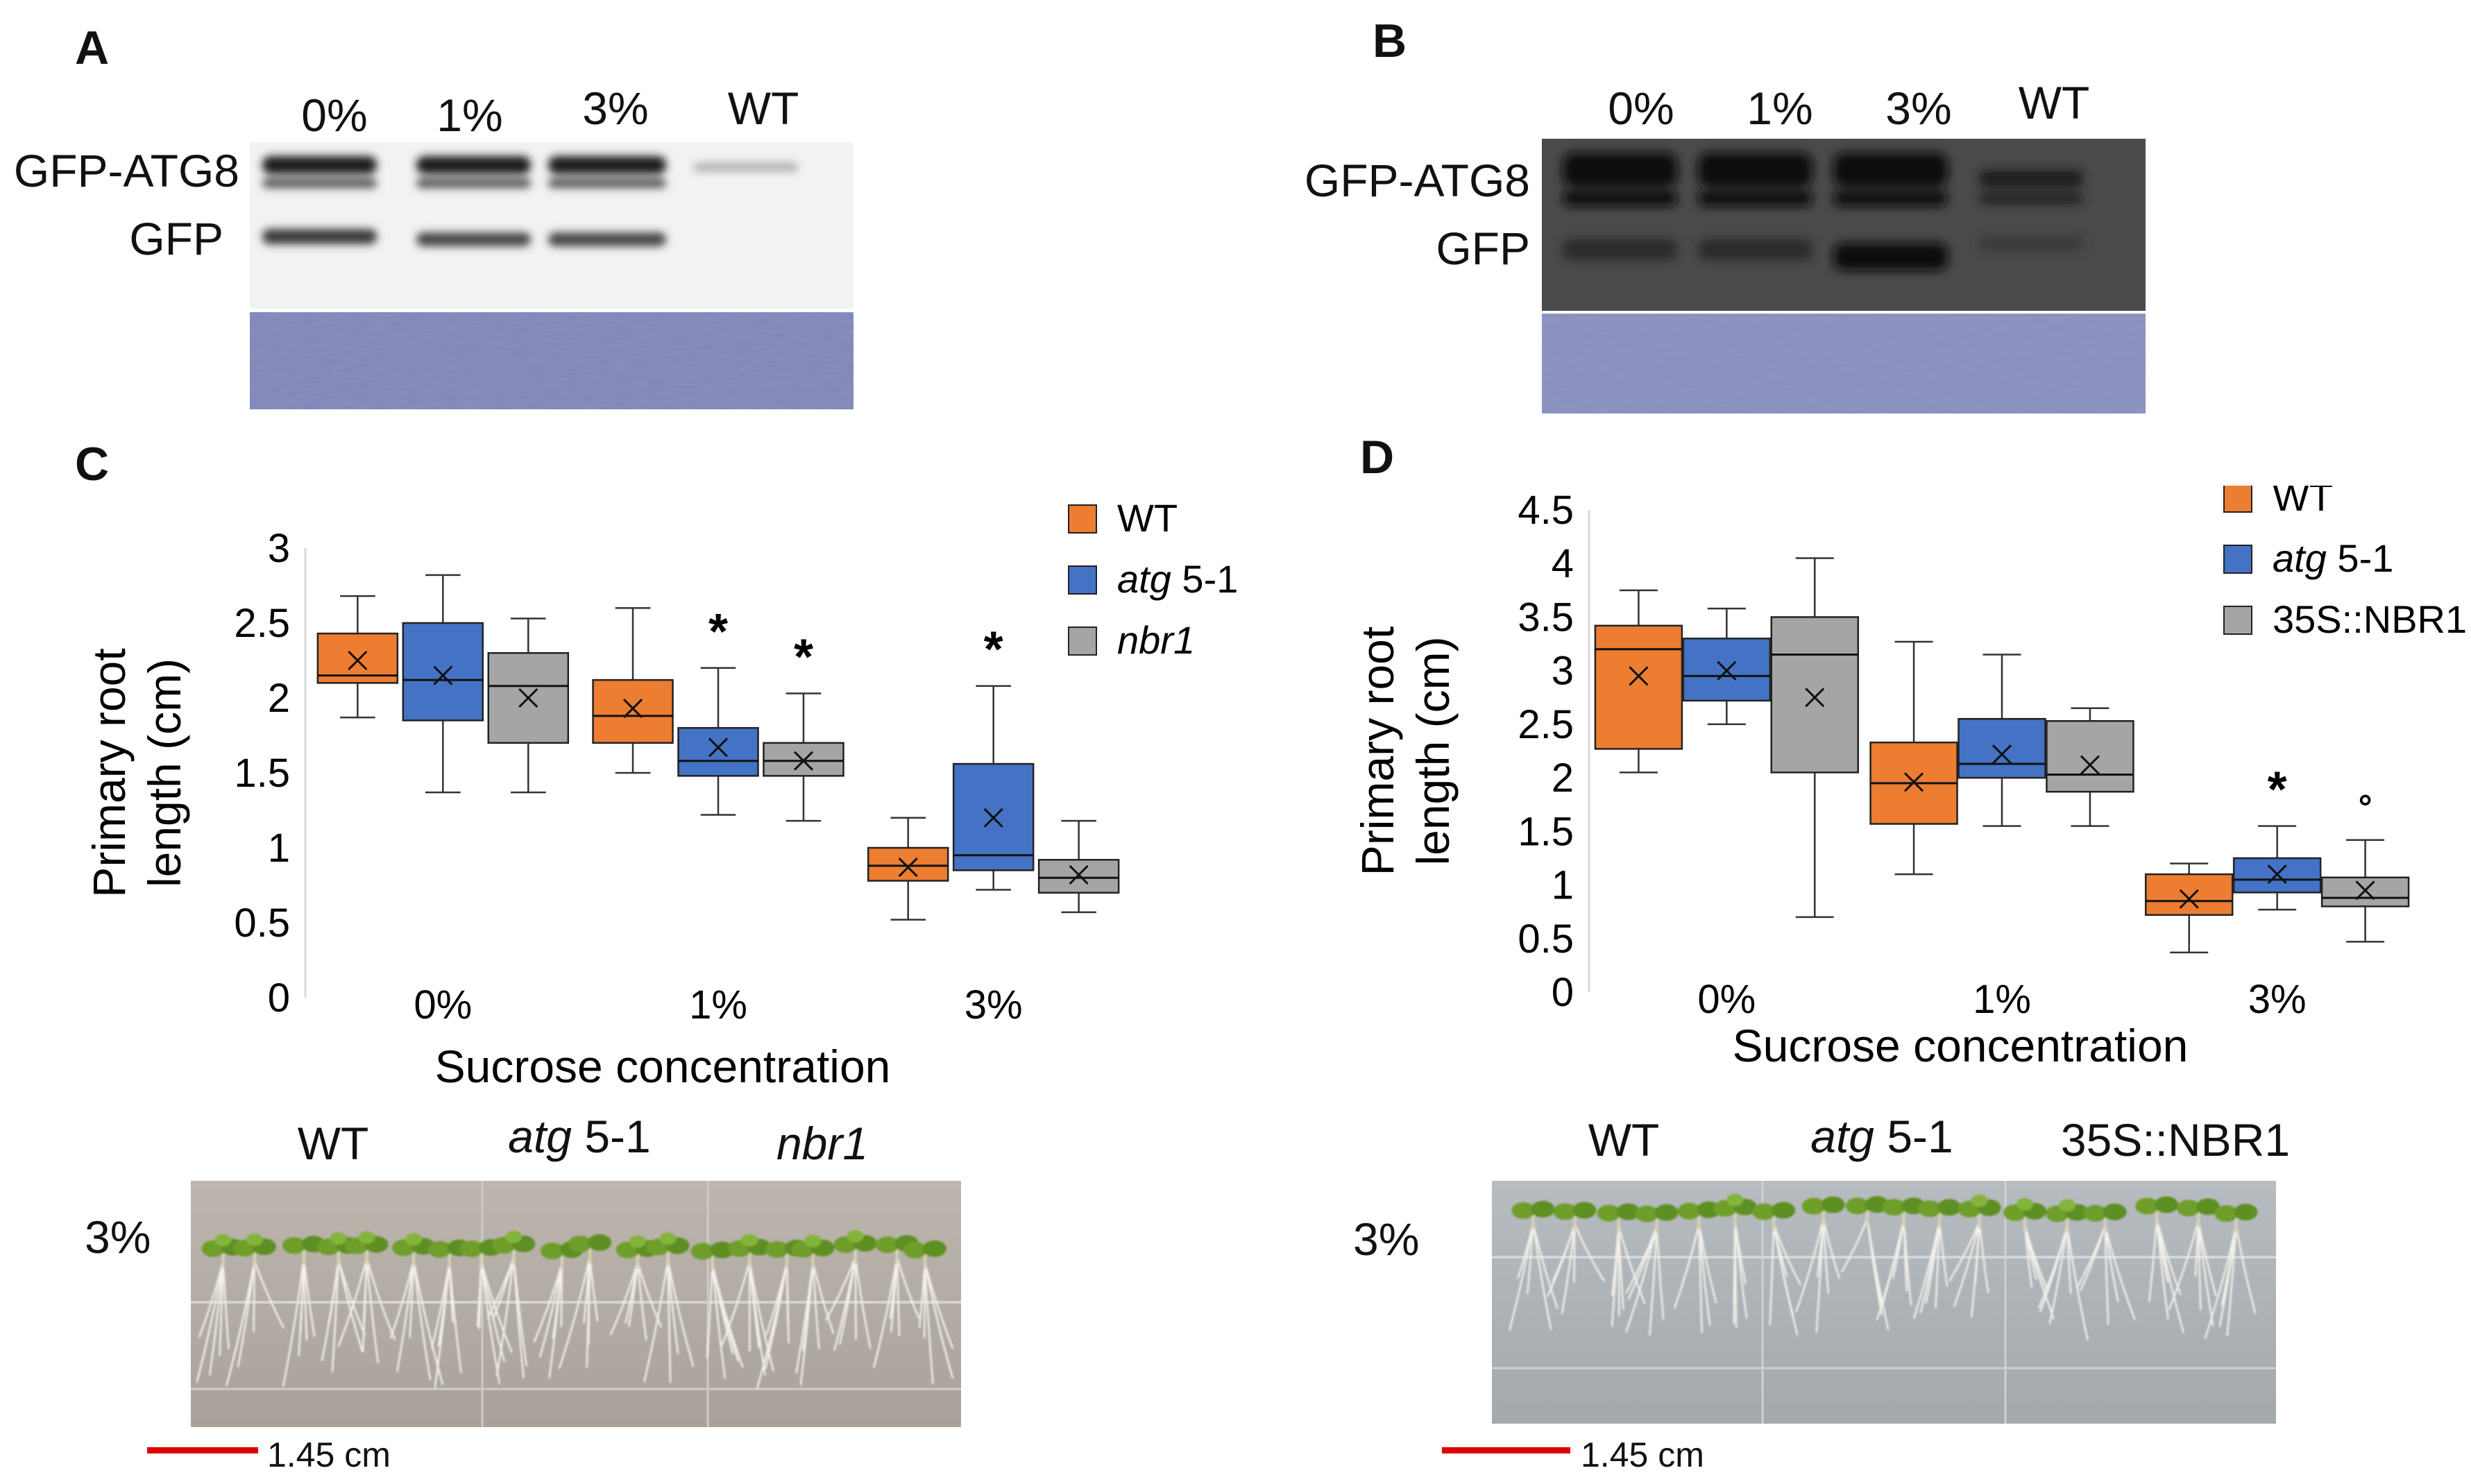 This screenshot has width=2471, height=1484. Describe the element at coordinates (718, 710) in the screenshot. I see `box-atg-5-1-1: *` at that location.